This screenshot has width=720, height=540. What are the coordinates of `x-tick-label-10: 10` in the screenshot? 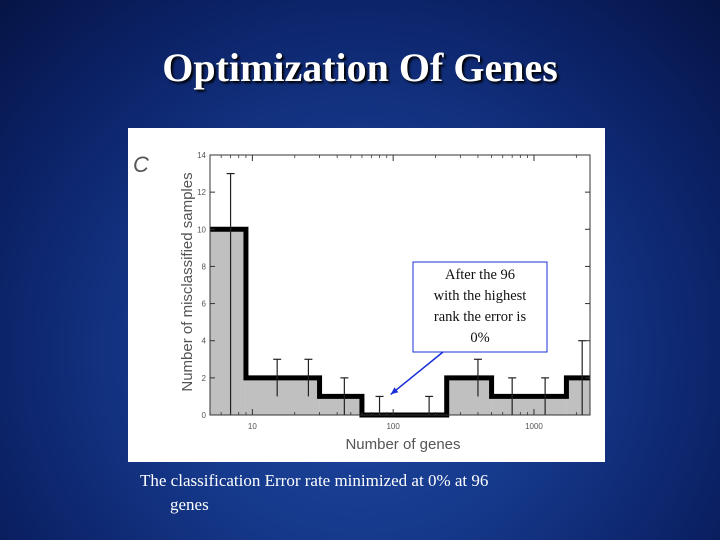 It's located at (252, 426).